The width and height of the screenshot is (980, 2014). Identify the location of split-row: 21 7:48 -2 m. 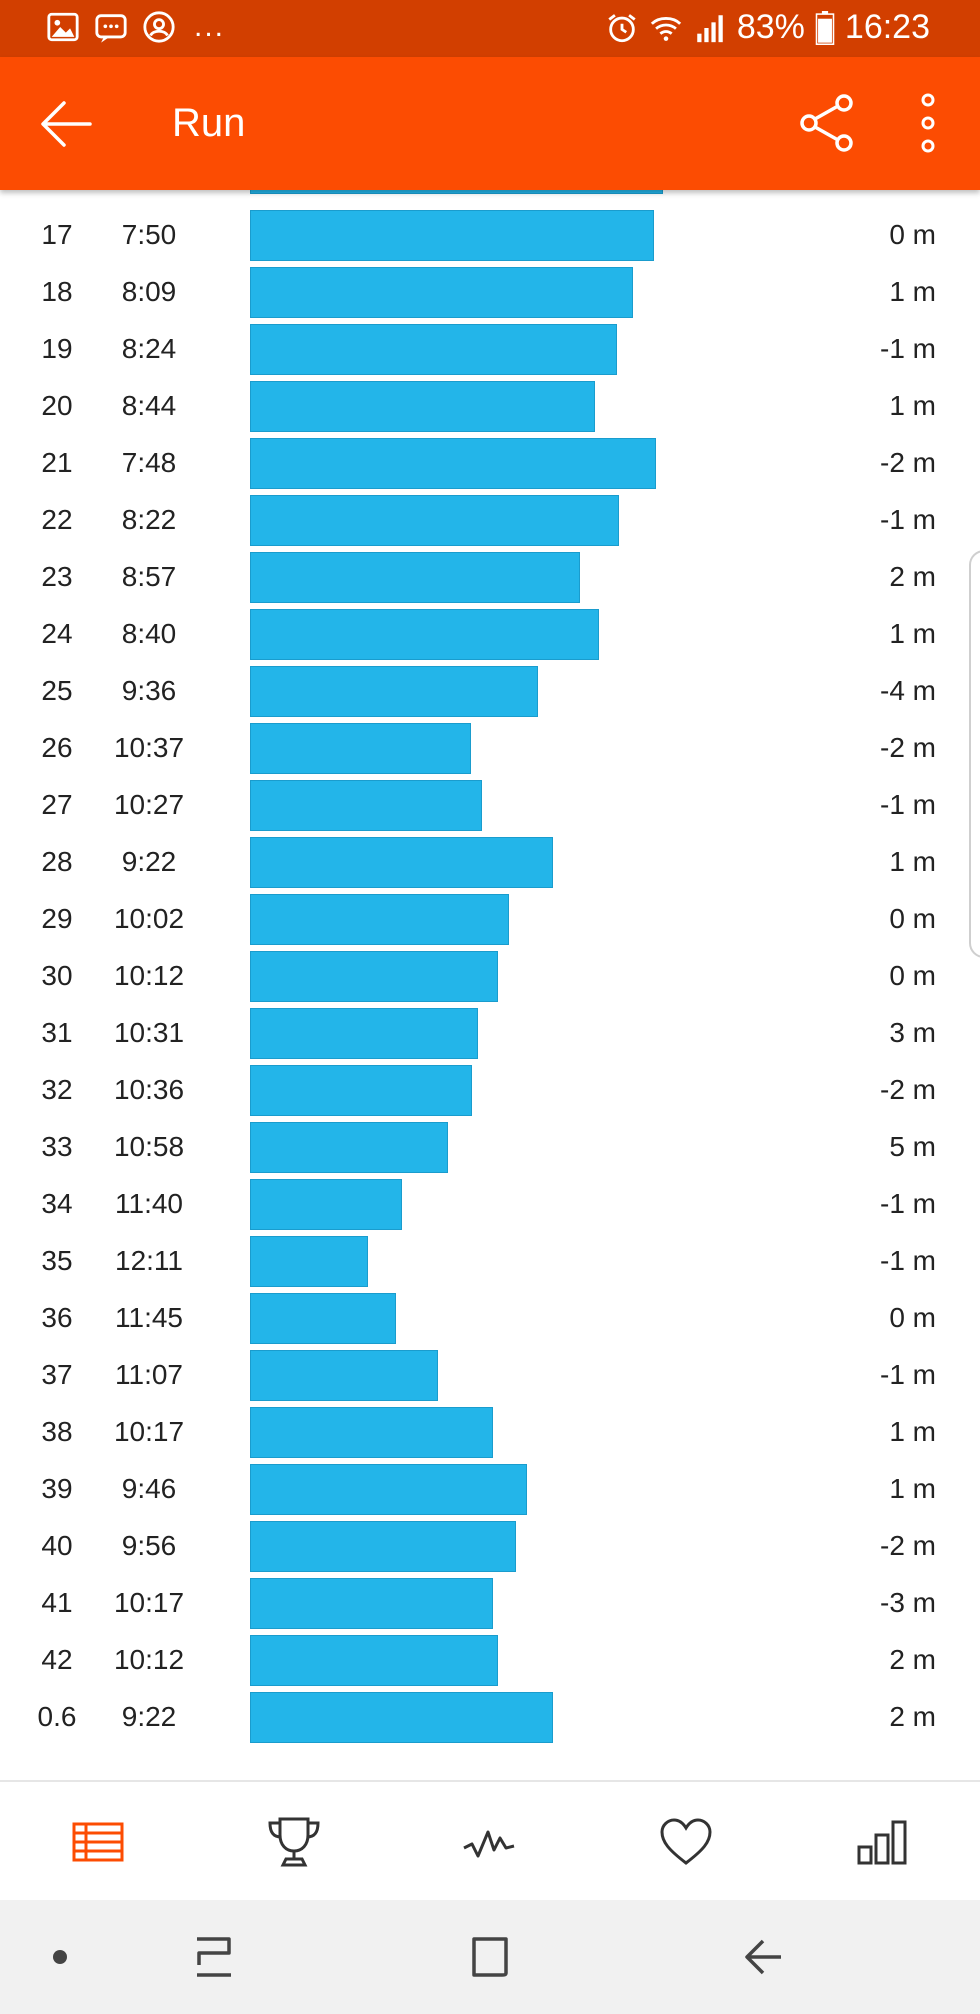
(490, 463).